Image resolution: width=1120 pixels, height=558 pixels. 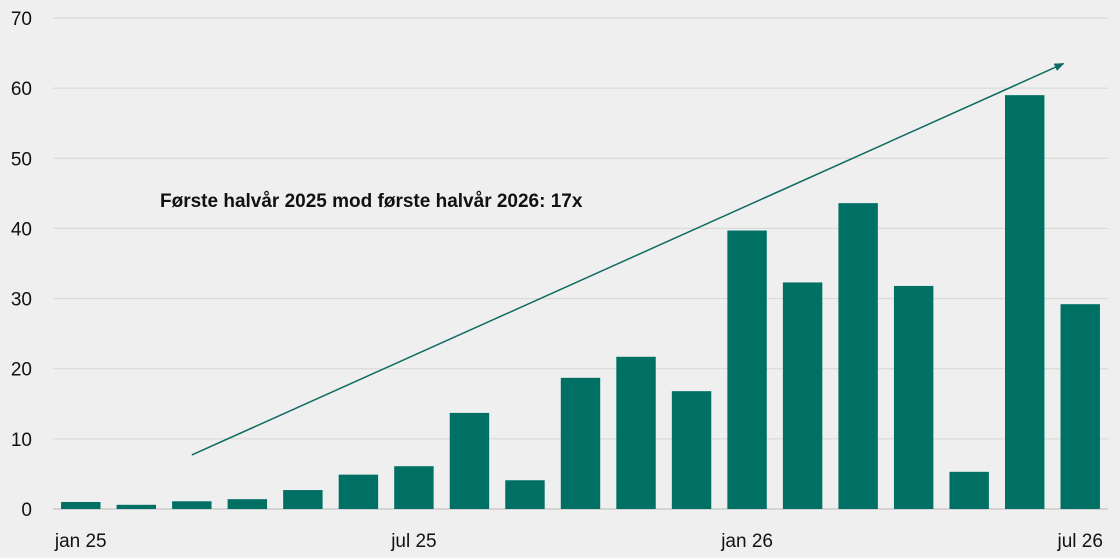 I want to click on y-tick-label-30: 30, so click(x=21, y=300).